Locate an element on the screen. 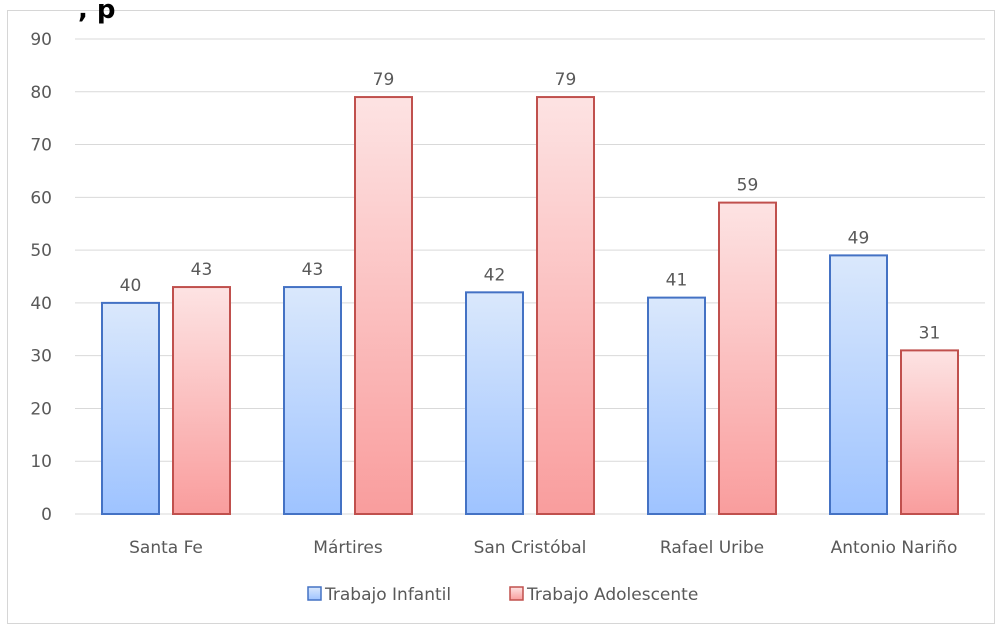 The width and height of the screenshot is (1002, 631). y-tick-label: 60 is located at coordinates (41, 198).